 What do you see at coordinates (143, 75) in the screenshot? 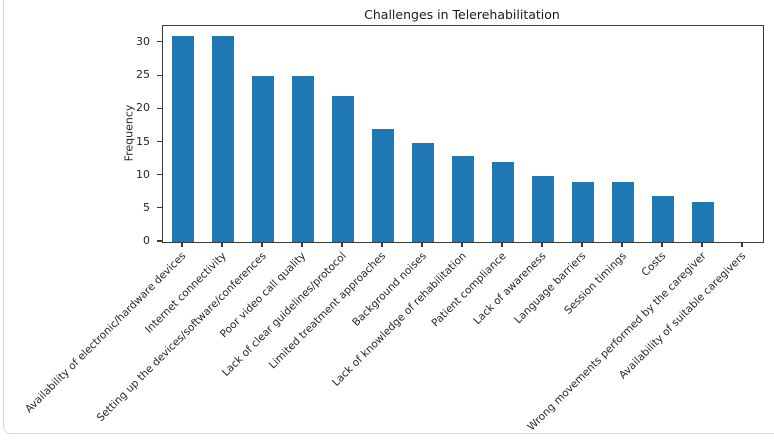
I see `y-tick-label: 25` at bounding box center [143, 75].